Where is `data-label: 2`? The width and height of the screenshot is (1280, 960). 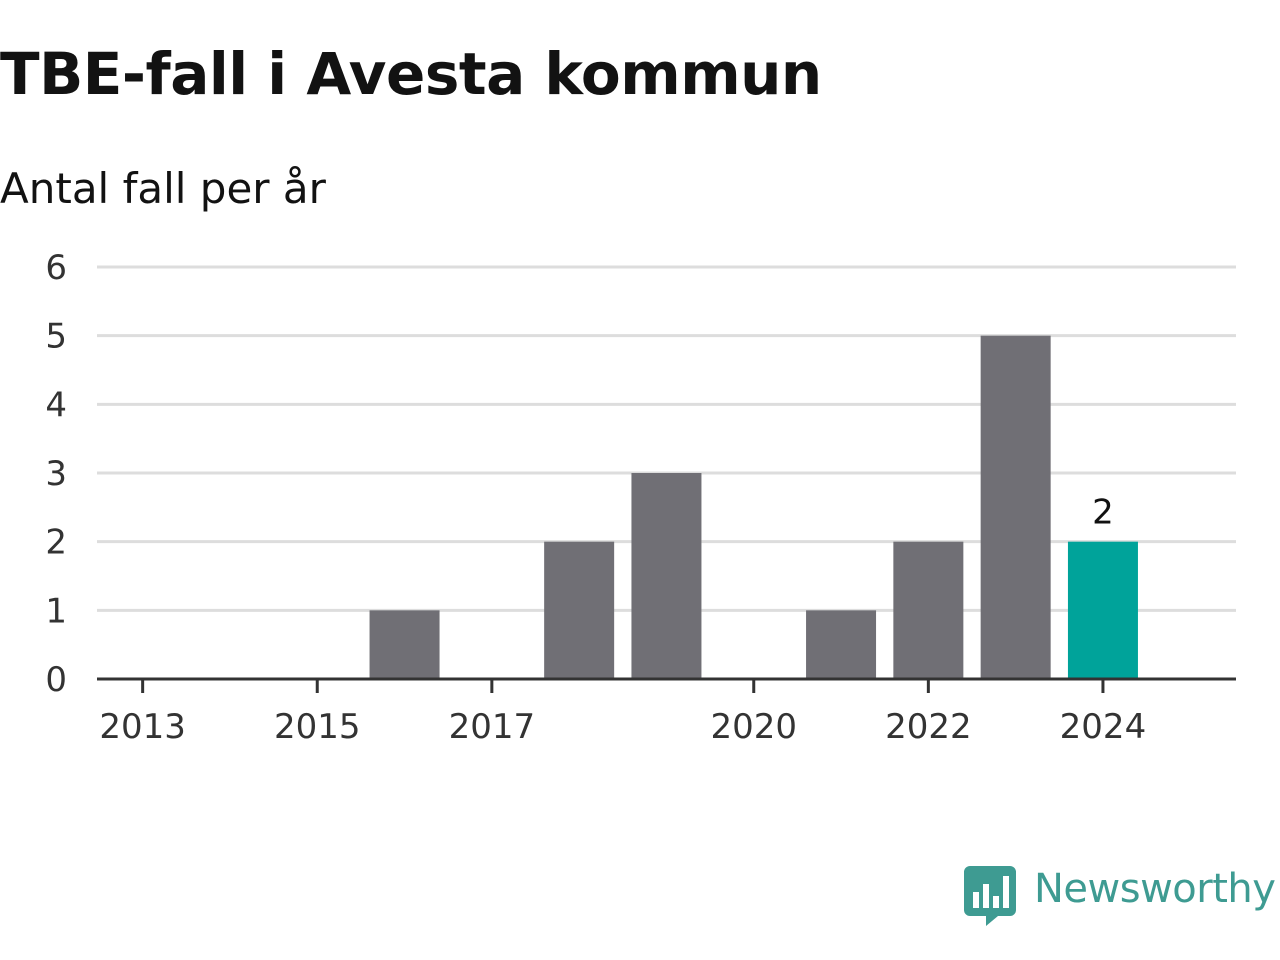
data-label: 2 is located at coordinates (1103, 513).